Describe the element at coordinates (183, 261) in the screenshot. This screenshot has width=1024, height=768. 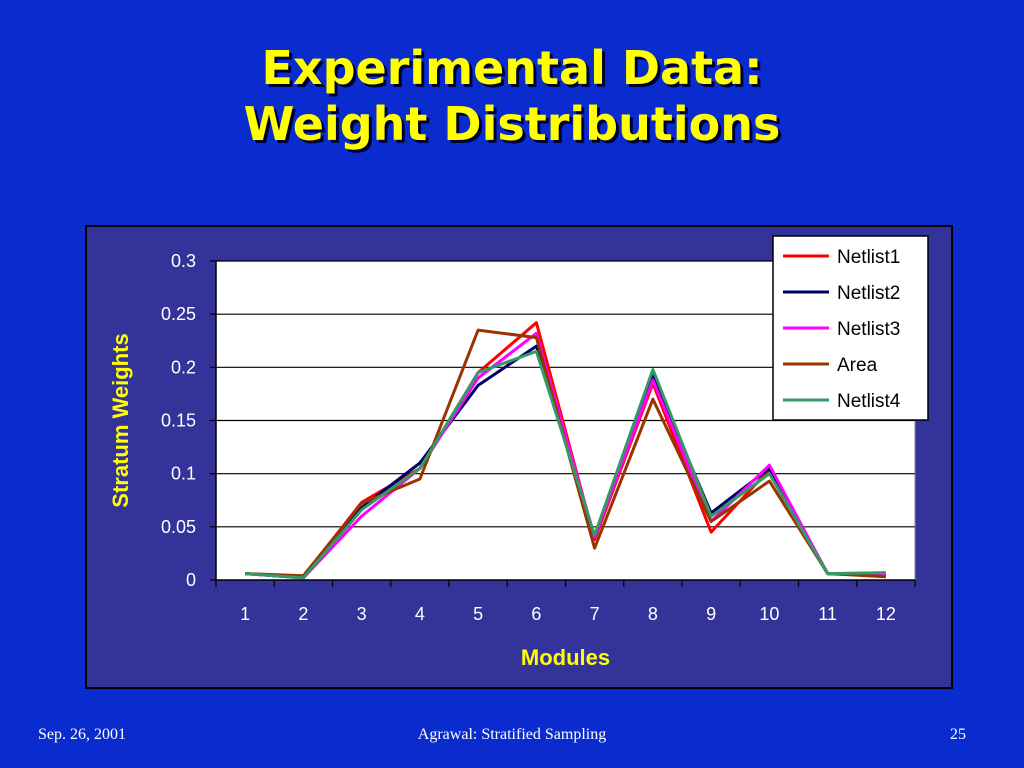
I see `y-tick-label-0.3: 0.3` at that location.